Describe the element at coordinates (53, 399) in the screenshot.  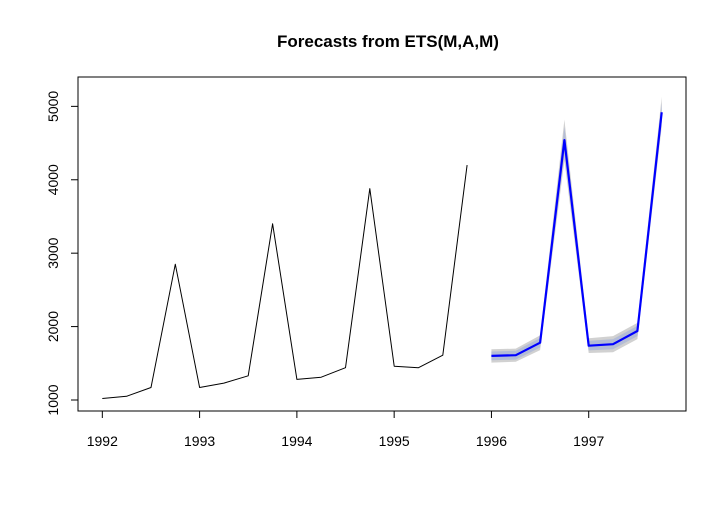
I see `y-tick-label: 1000` at that location.